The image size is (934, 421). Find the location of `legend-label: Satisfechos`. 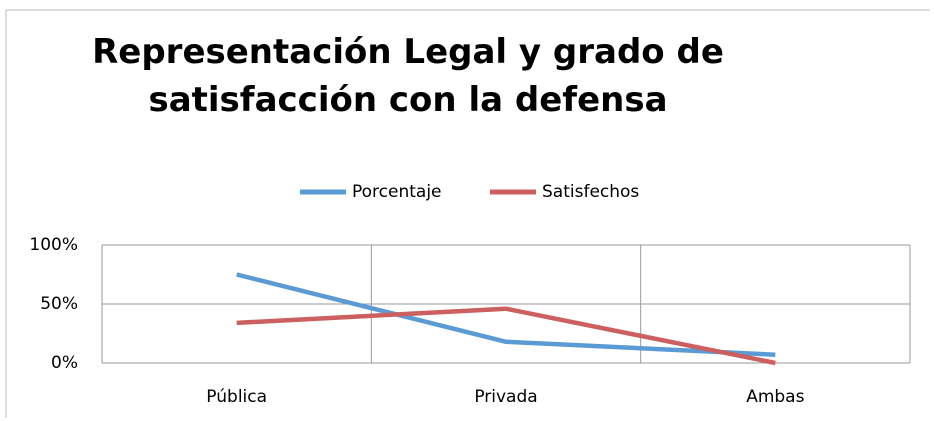

legend-label: Satisfechos is located at coordinates (590, 192).